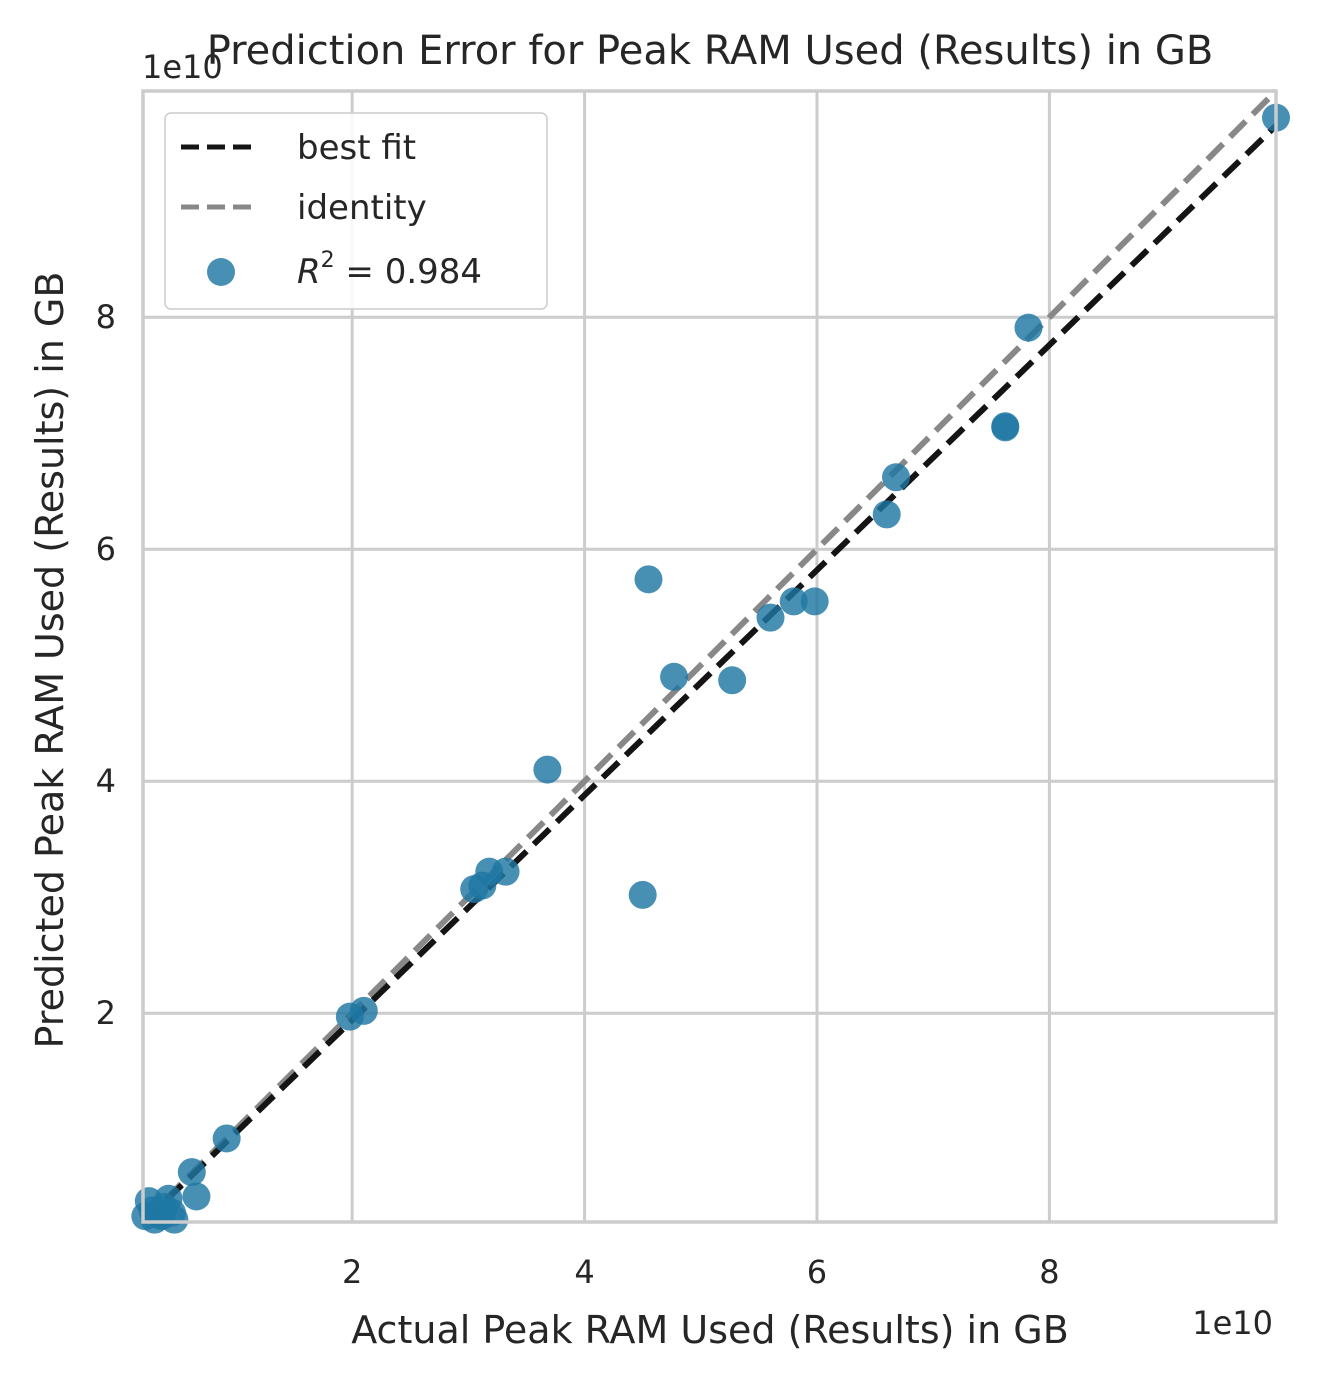  I want to click on legend-r2-label: R2 = 0.984, so click(389, 270).